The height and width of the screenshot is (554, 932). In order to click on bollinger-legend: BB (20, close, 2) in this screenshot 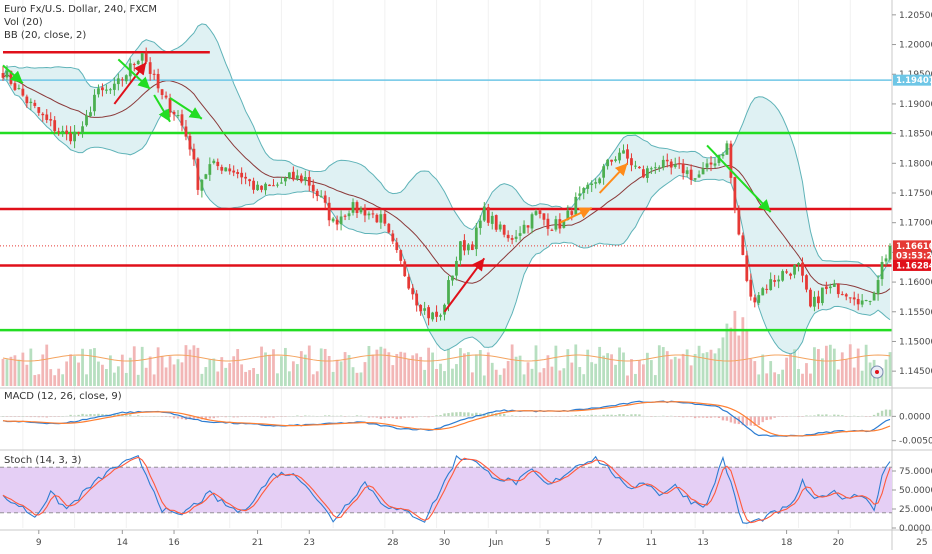, I will do `click(45, 35)`.